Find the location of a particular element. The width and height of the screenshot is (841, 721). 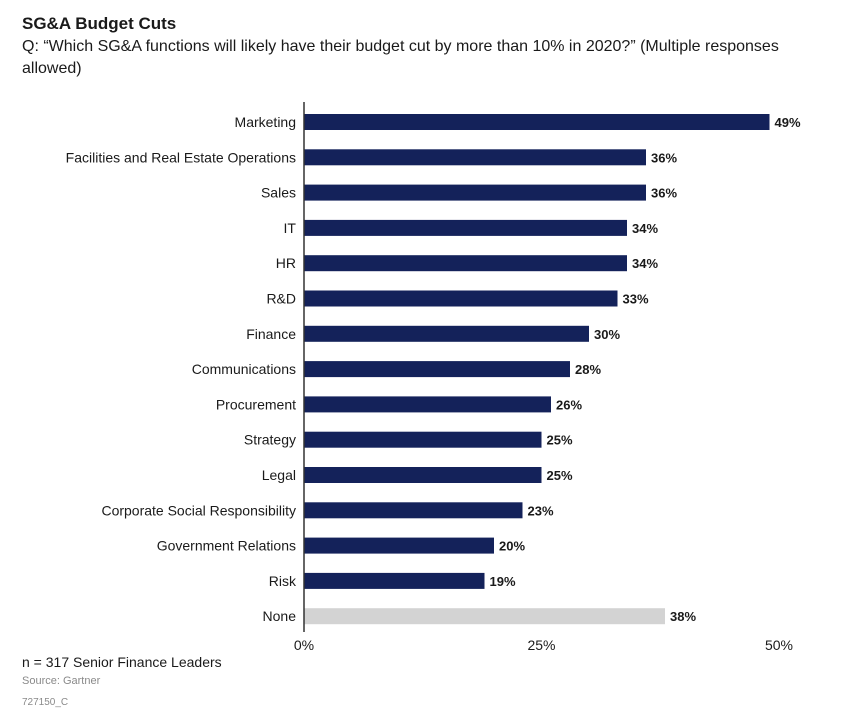

value-label: 38% is located at coordinates (683, 616).